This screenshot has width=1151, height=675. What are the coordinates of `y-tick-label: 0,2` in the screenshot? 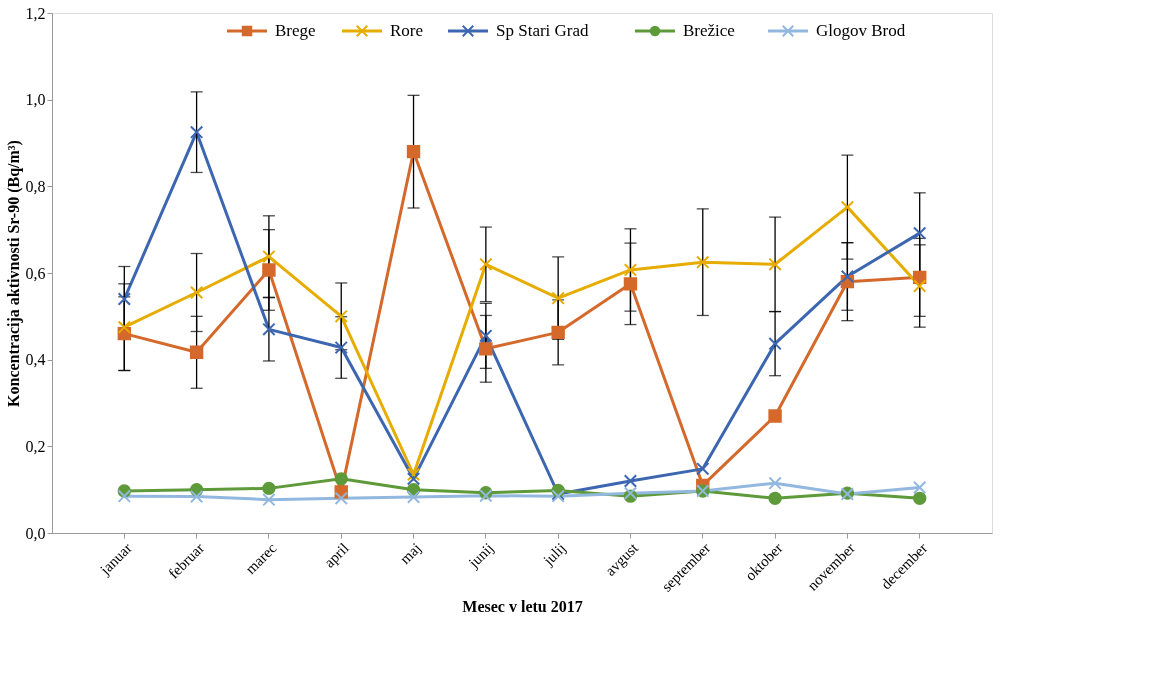 It's located at (35, 446).